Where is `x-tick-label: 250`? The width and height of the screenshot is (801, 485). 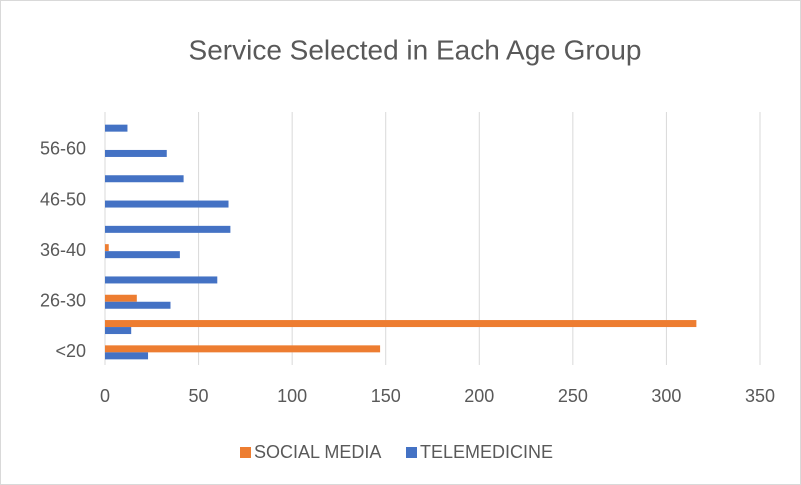
x-tick-label: 250 is located at coordinates (573, 396).